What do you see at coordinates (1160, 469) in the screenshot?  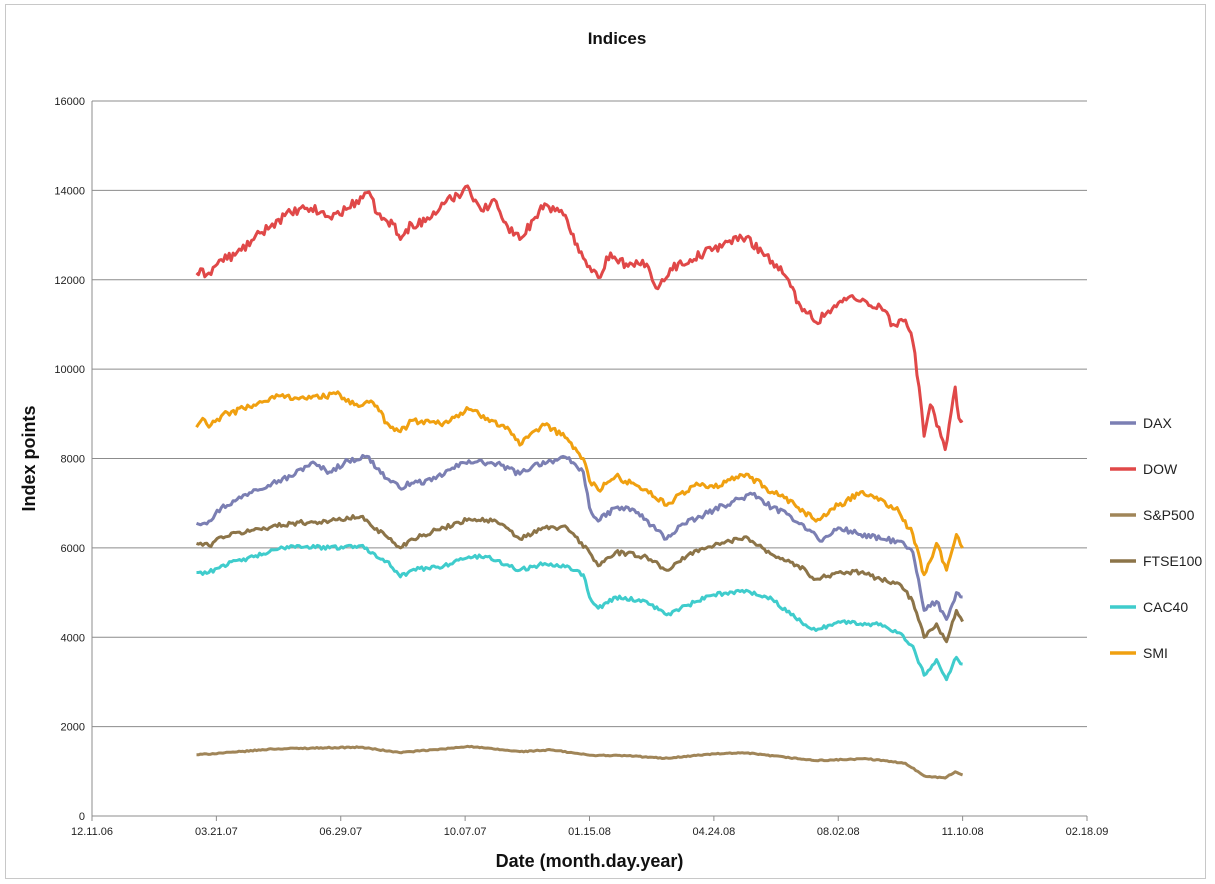 I see `legend-label: DOW` at bounding box center [1160, 469].